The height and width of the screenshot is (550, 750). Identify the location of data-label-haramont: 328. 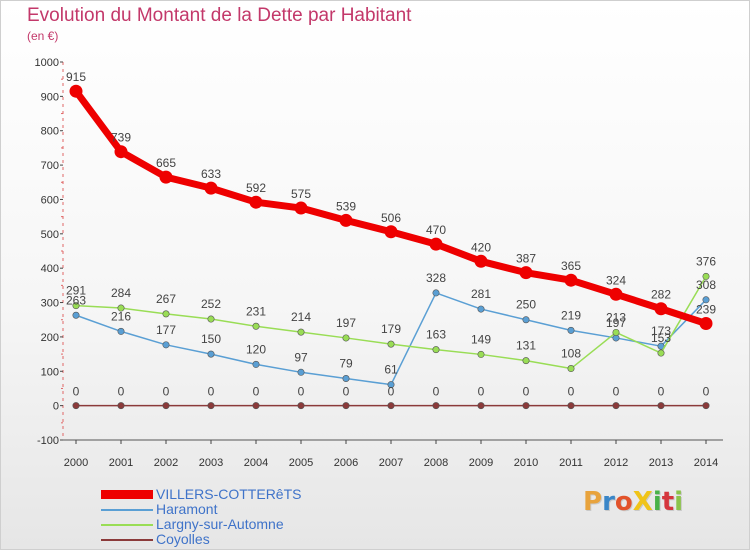
(436, 278).